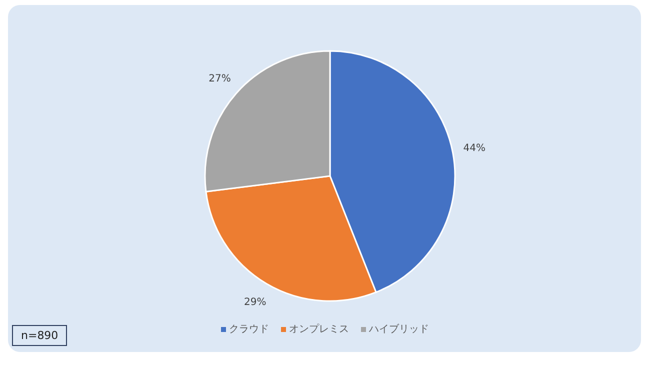 This screenshot has width=650, height=366. What do you see at coordinates (40, 335) in the screenshot?
I see `text: n=890` at bounding box center [40, 335].